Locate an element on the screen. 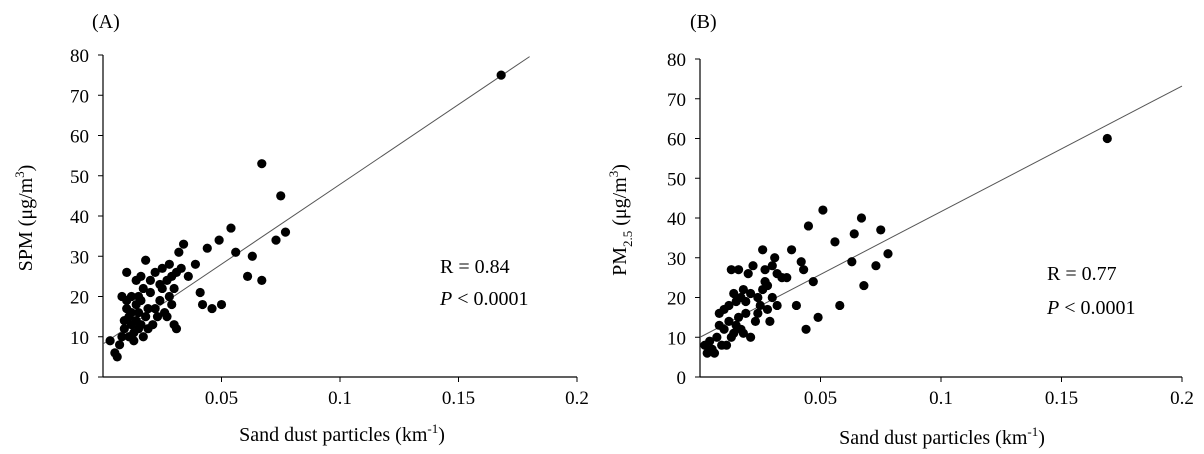 The image size is (1204, 454). y-tick-label-a: 50 is located at coordinates (79, 177).